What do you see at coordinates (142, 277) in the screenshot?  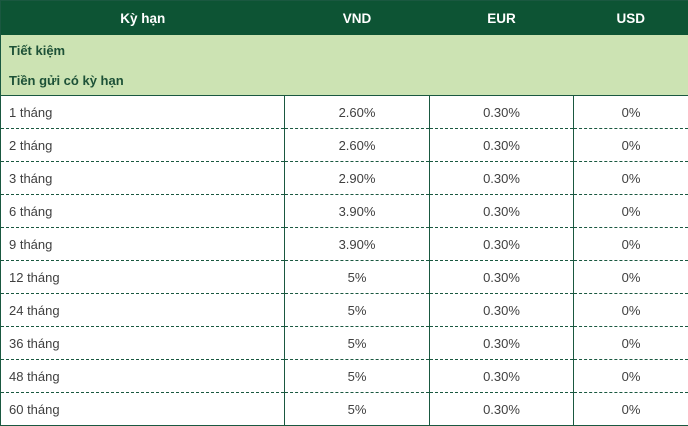 I see `term-cell: 12 tháng` at bounding box center [142, 277].